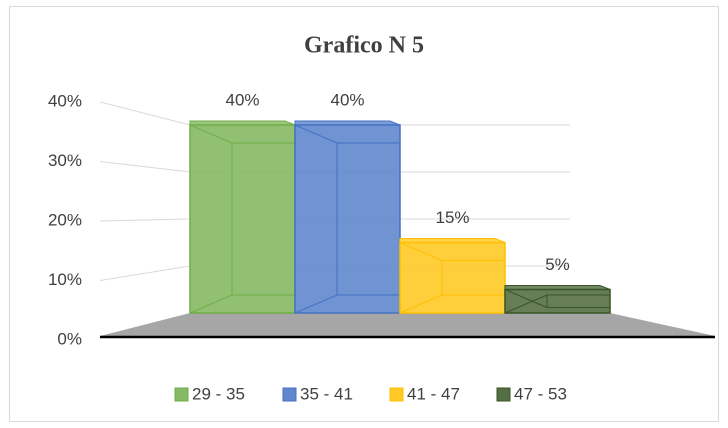  Describe the element at coordinates (326, 393) in the screenshot. I see `legend-label: 35 - 41` at that location.